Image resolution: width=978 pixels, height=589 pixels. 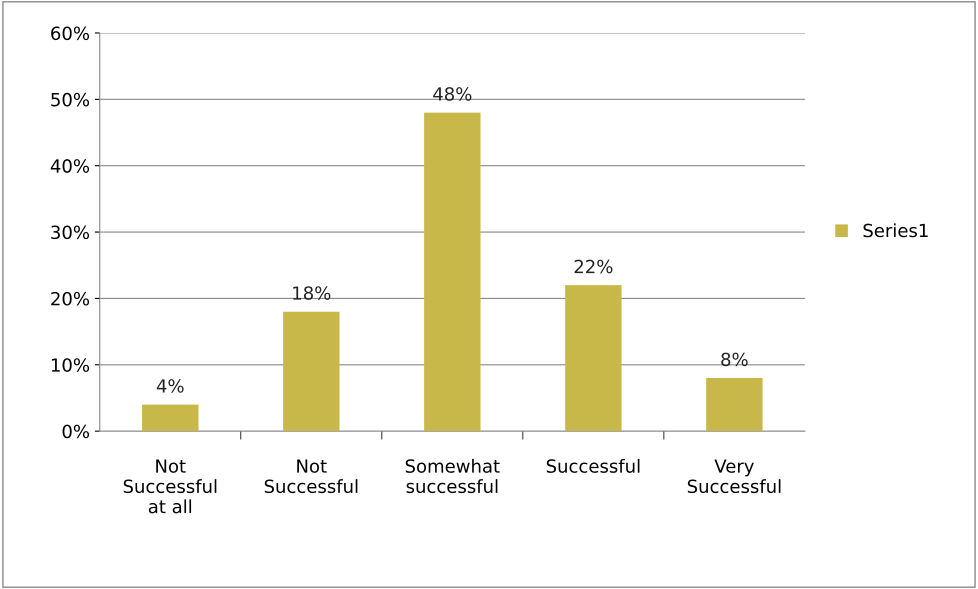 What do you see at coordinates (311, 293) in the screenshot?
I see `data-label: 18%` at bounding box center [311, 293].